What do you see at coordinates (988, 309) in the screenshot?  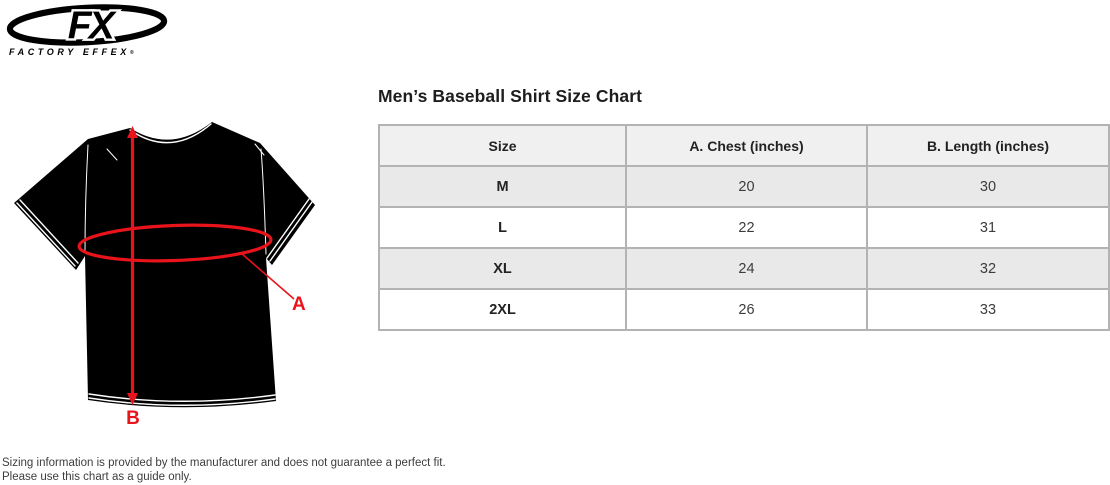 I see `length-cell: 33` at bounding box center [988, 309].